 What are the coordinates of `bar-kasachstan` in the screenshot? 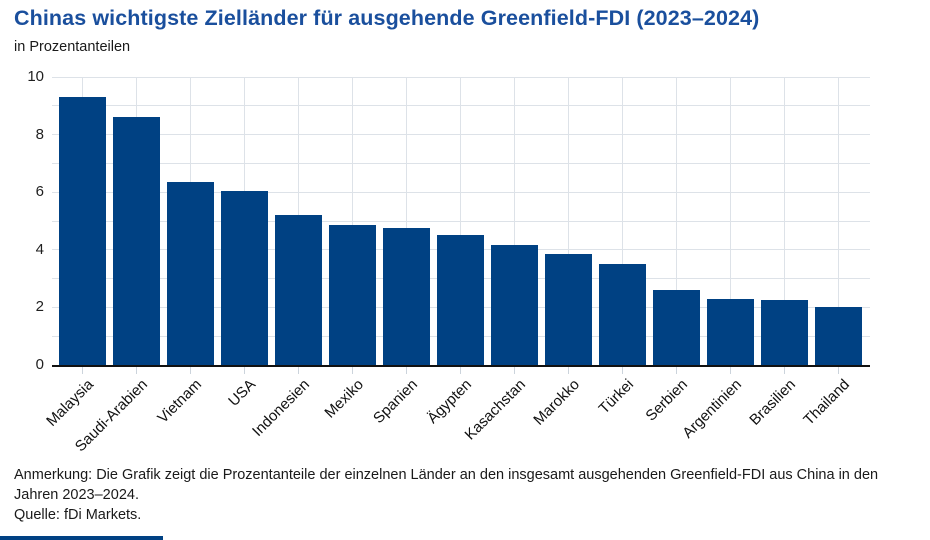 It's located at (514, 305).